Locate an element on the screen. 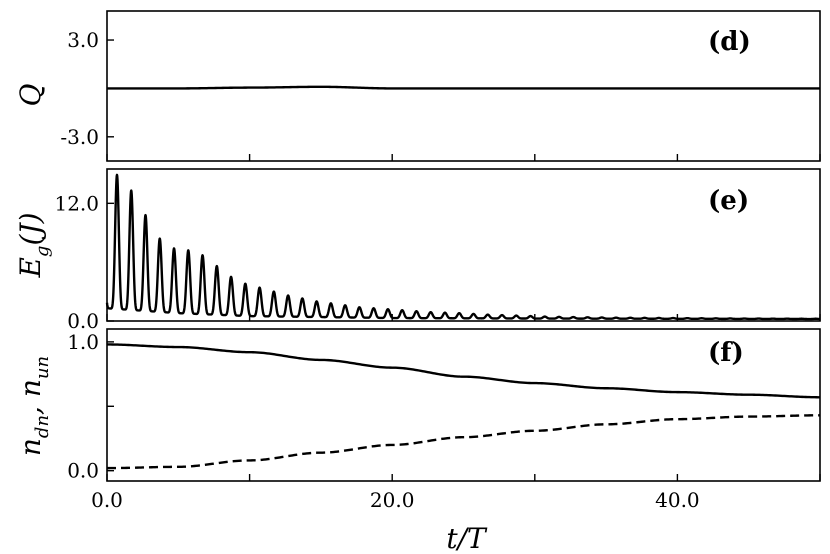 Image resolution: width=830 pixels, height=554 pixels. panel-f-ylabel-a-sub: dn is located at coordinates (42, 426).